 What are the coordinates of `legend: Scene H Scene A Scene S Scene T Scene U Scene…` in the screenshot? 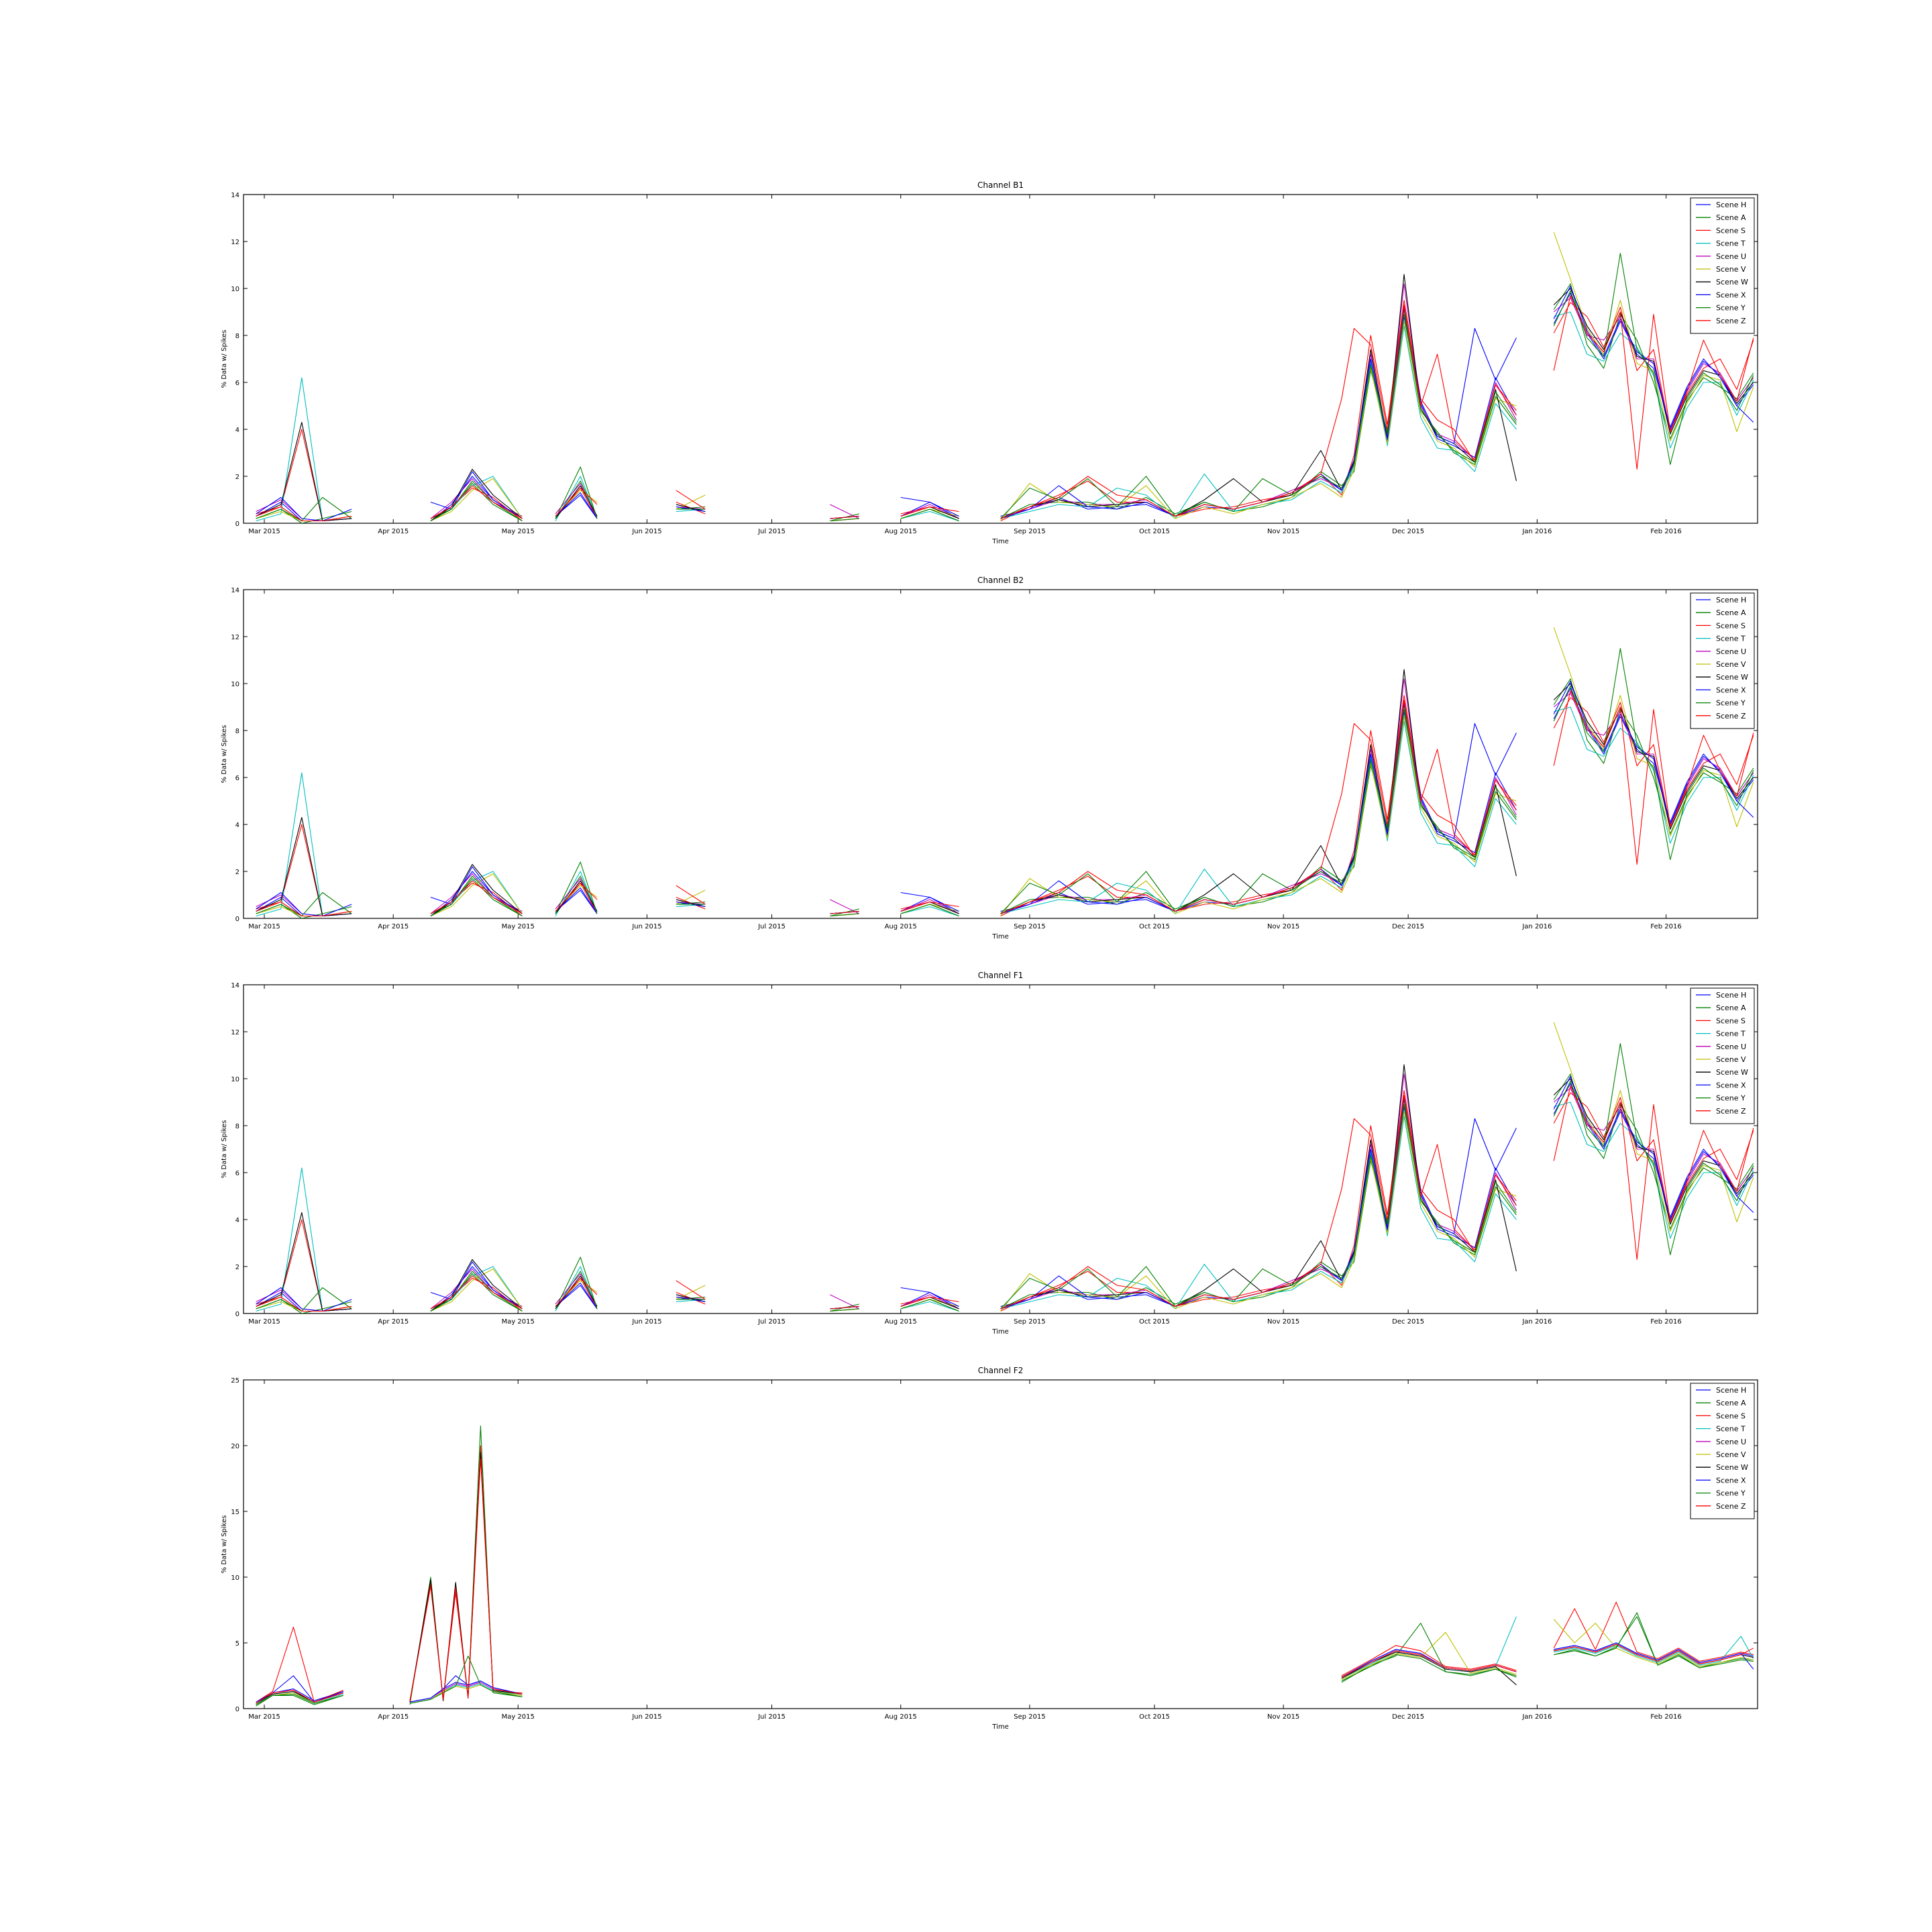 It's located at (1722, 1055).